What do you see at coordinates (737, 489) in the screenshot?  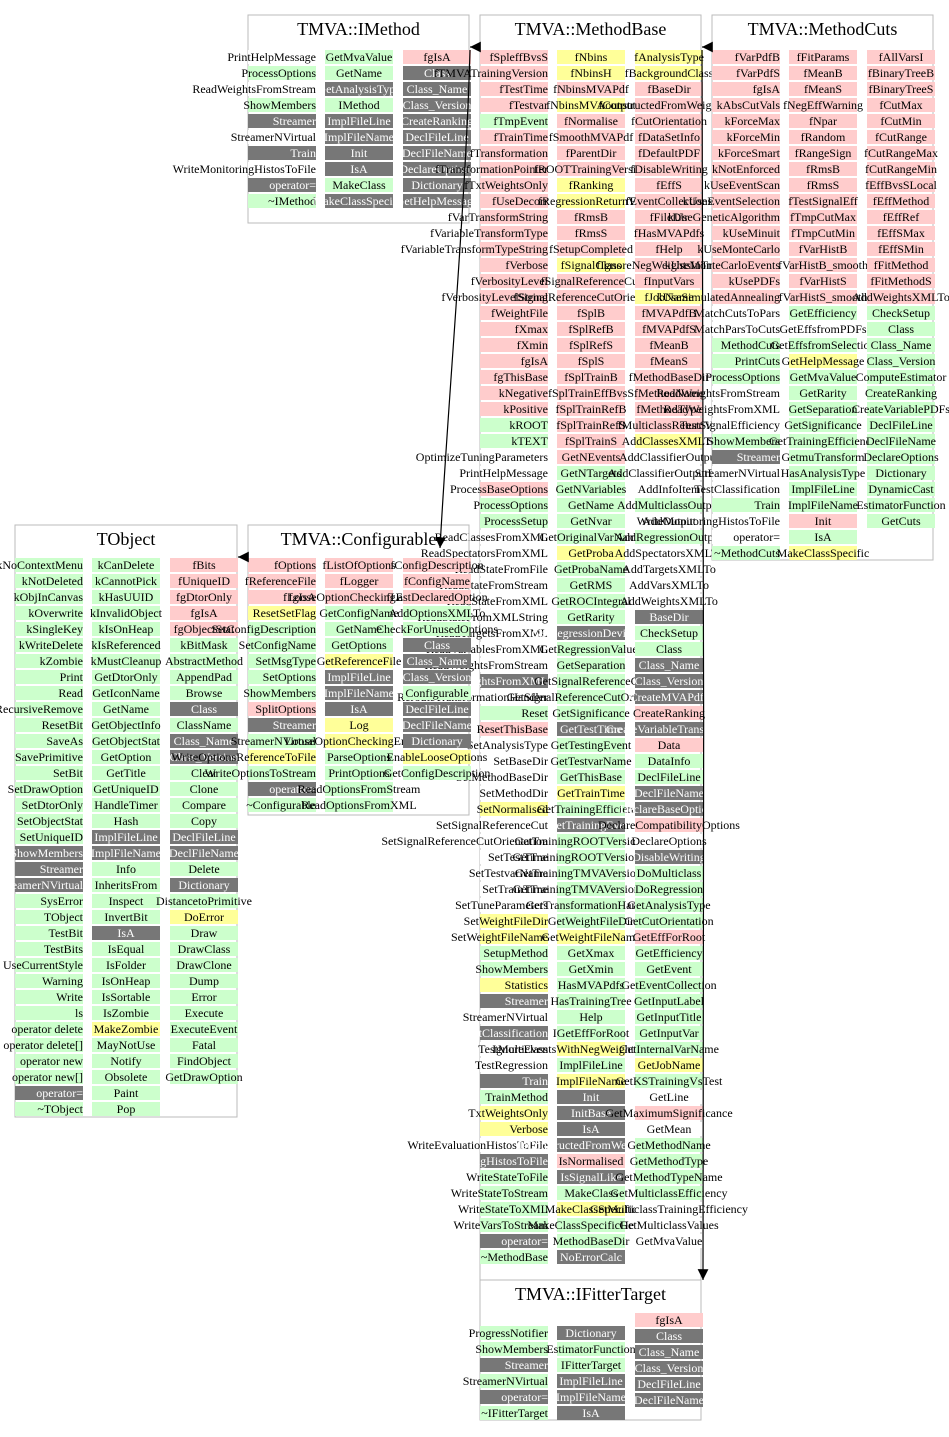 I see `member-label: TestClassification` at bounding box center [737, 489].